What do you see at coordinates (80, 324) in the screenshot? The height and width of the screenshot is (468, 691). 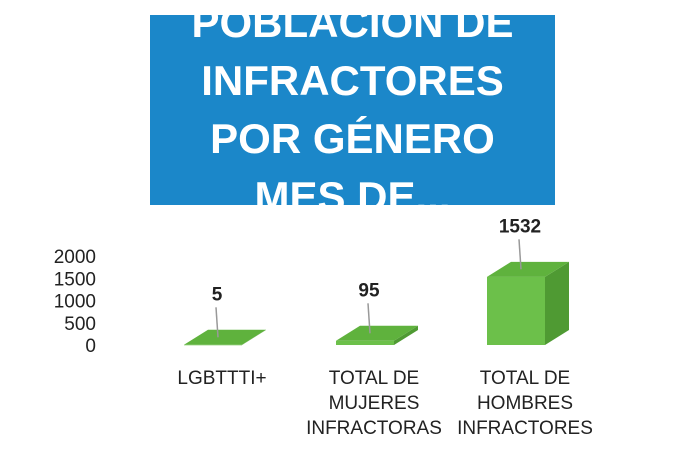 I see `y-tick-label: 500` at bounding box center [80, 324].